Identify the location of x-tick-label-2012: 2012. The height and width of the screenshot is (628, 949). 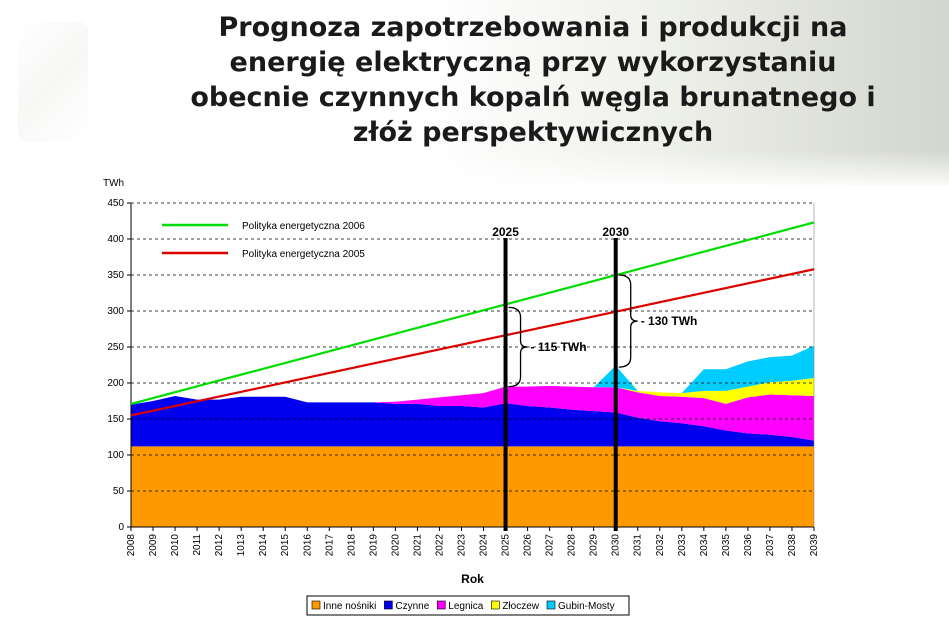
(219, 545).